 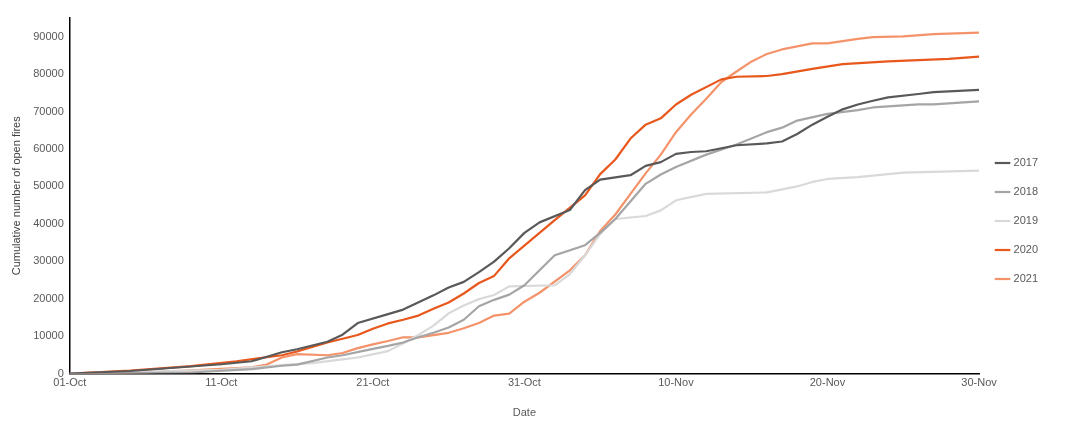 I want to click on legend-label: 2017, so click(x=1026, y=162).